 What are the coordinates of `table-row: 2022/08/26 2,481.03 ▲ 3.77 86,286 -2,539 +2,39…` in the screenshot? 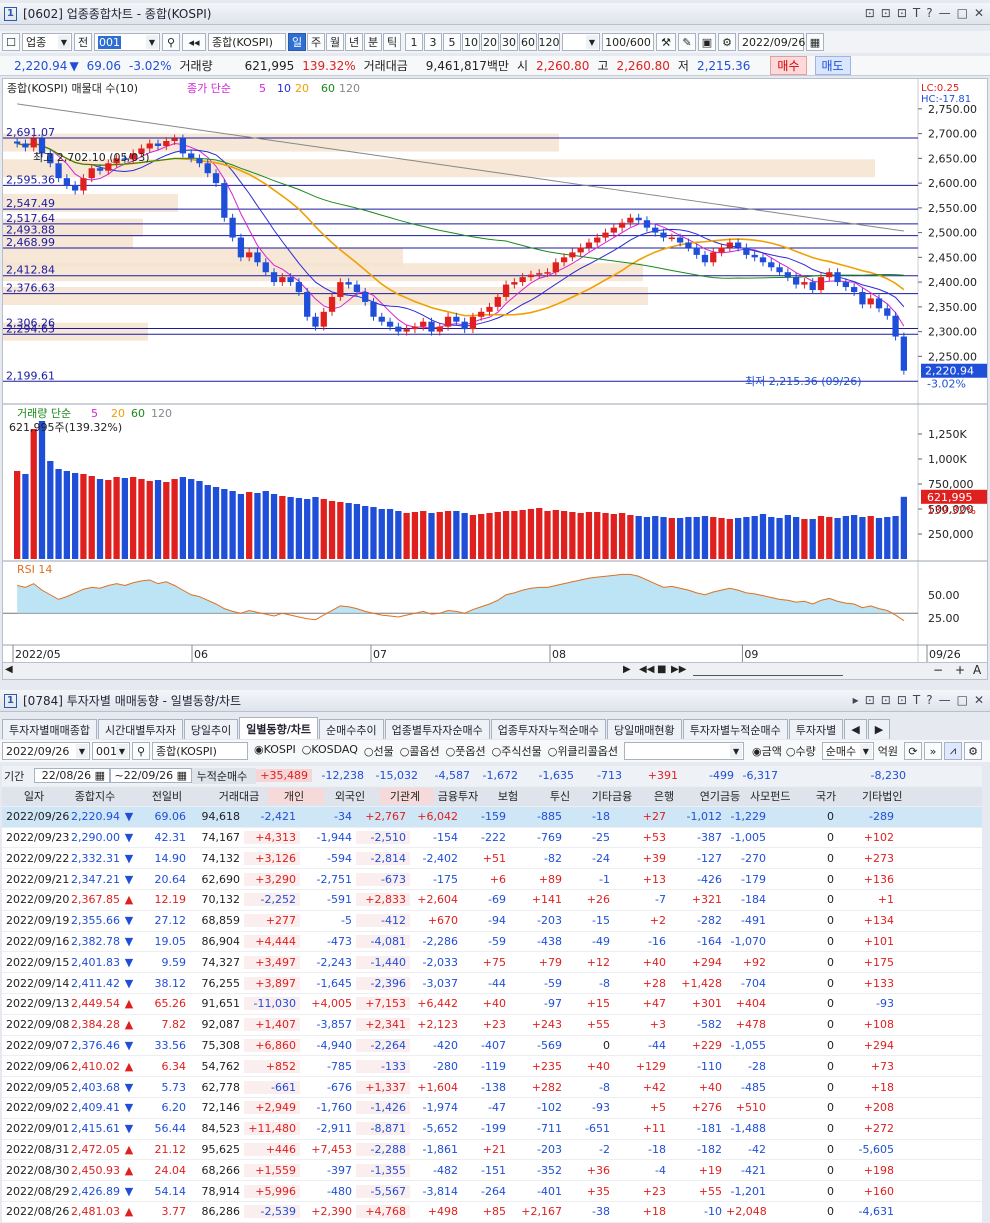 It's located at (492, 1212).